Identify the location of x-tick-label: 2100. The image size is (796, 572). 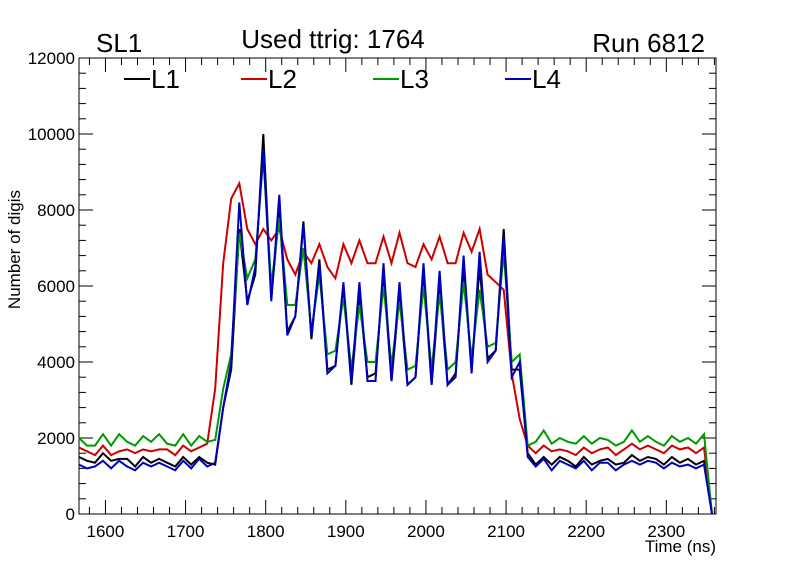
(506, 531).